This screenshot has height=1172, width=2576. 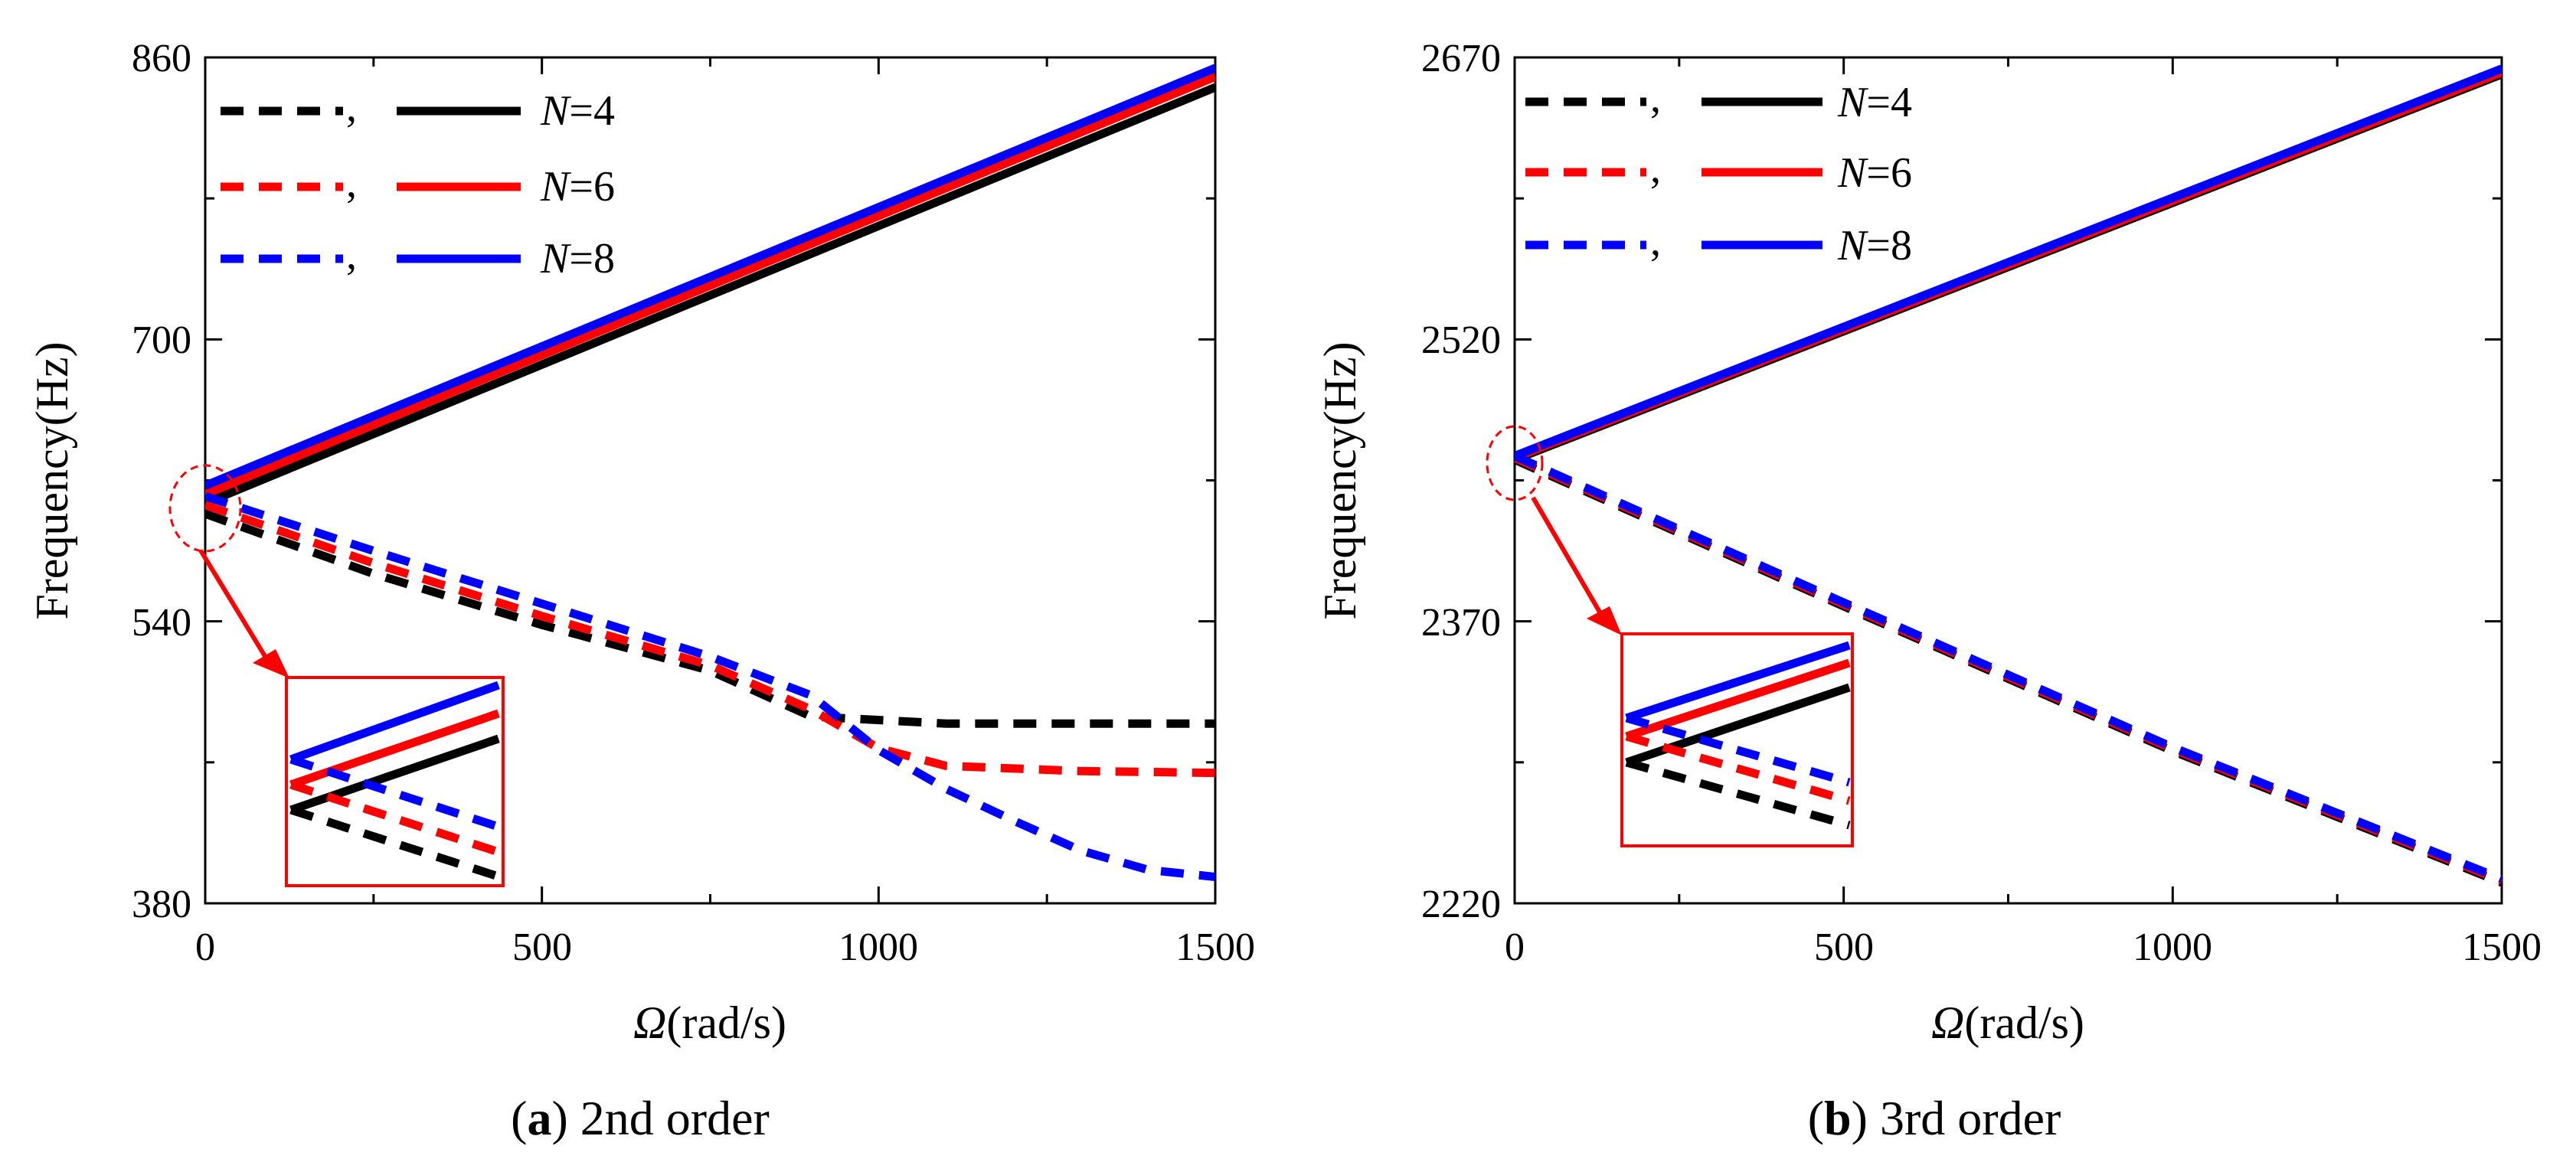 I want to click on y-tick-labels-b: 2220 2370 2520 2670, so click(x=1461, y=482).